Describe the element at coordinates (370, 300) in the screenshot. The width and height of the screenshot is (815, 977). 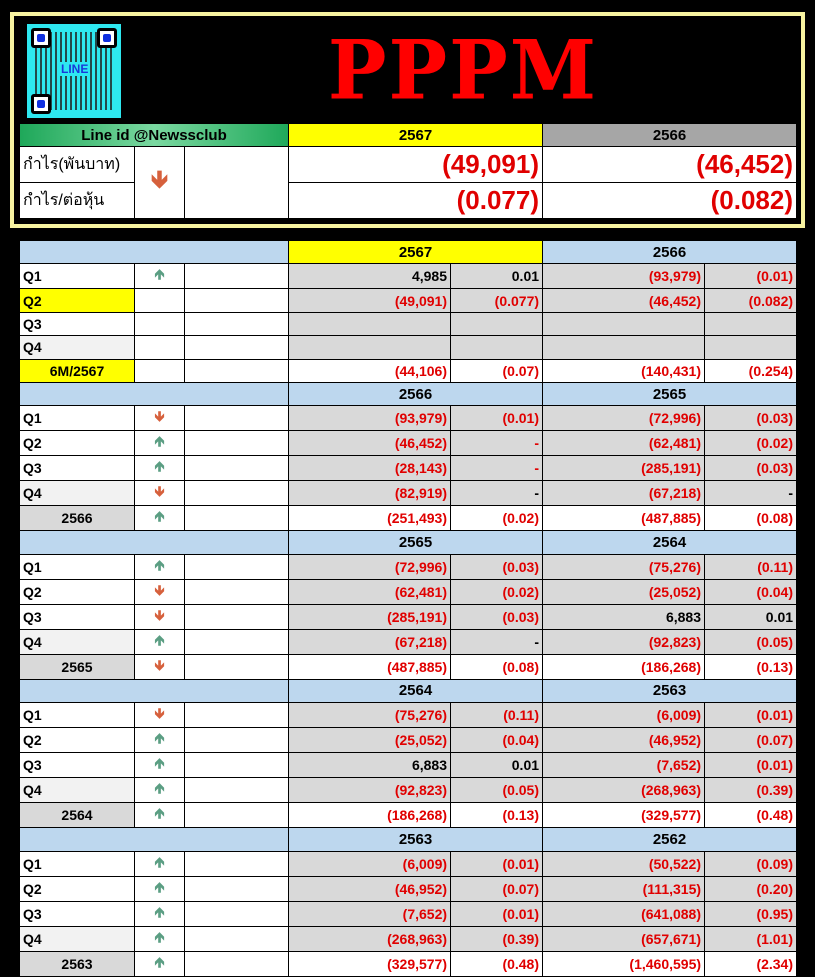
I see `profit-value: (49,091)` at that location.